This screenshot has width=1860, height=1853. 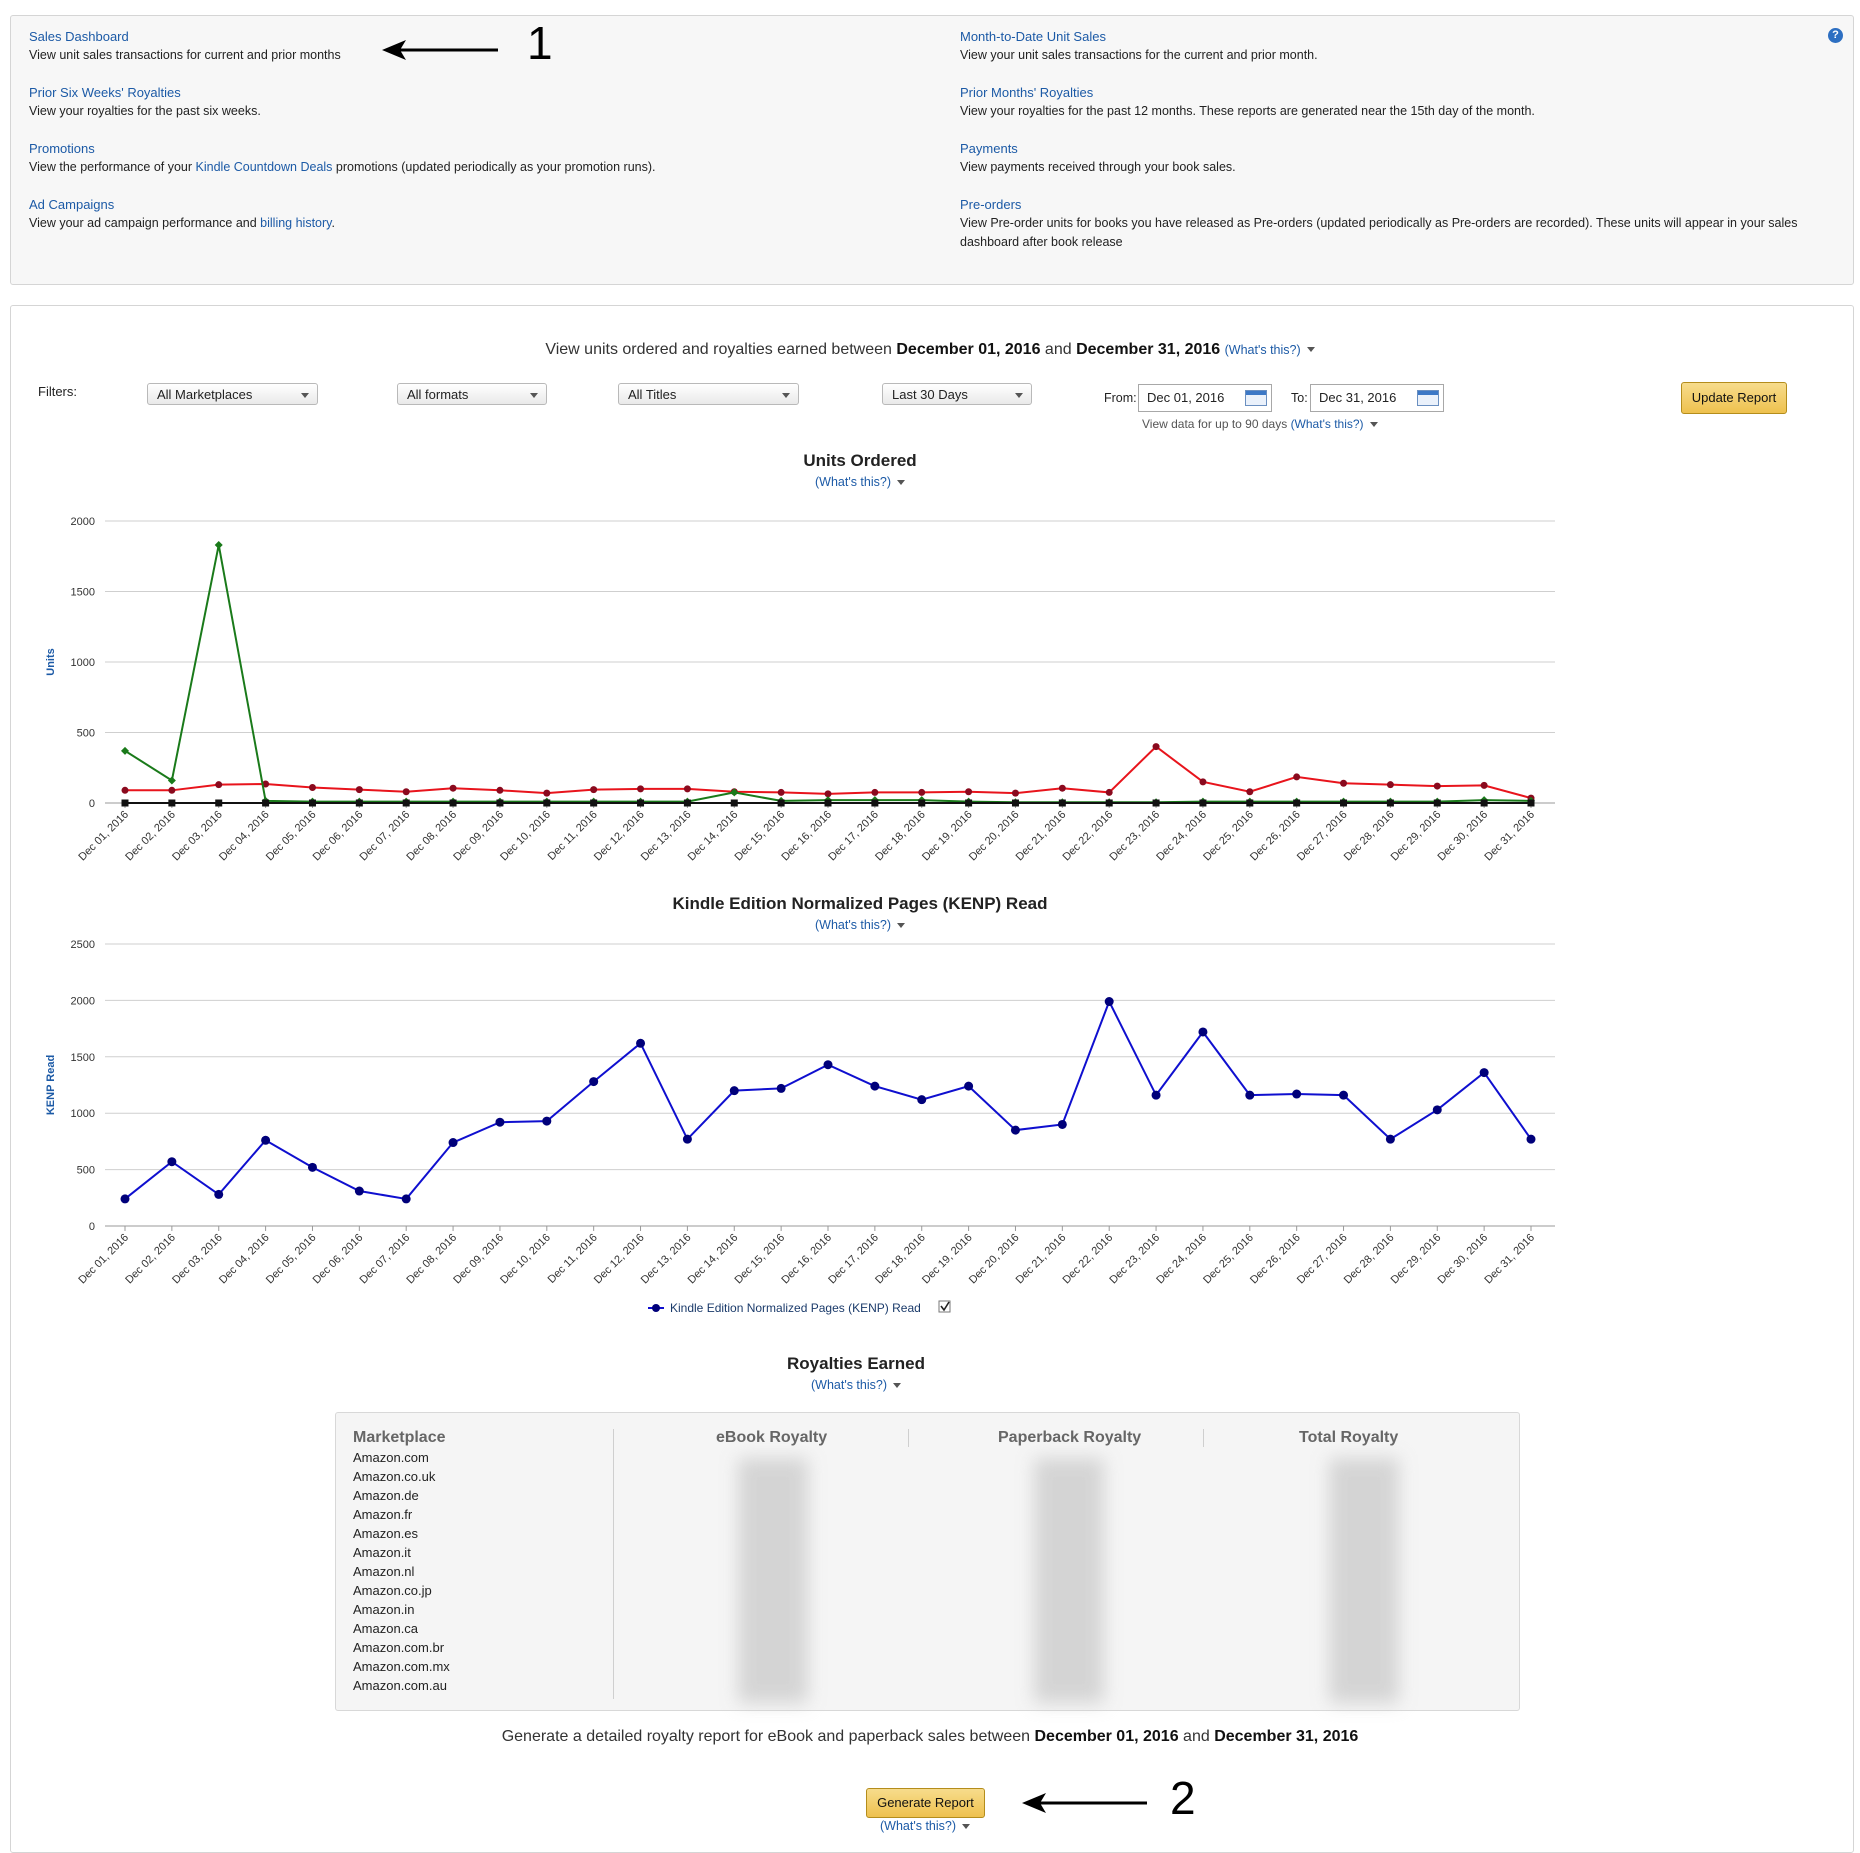 What do you see at coordinates (205, 394) in the screenshot?
I see `marketplace-select-value: All Marketplaces` at bounding box center [205, 394].